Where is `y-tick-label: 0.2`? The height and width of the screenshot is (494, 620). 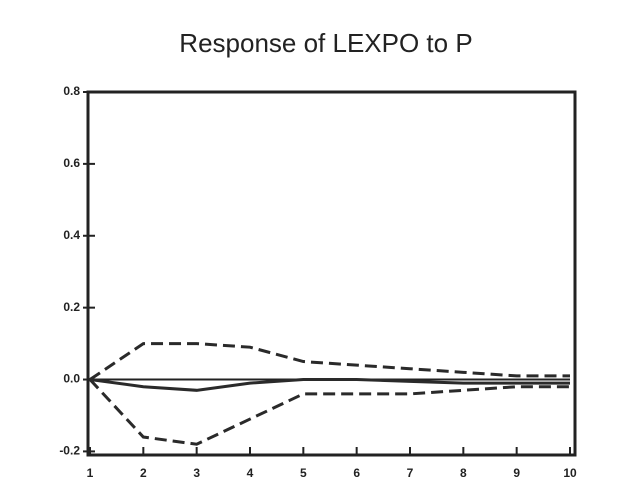 y-tick-label: 0.2 is located at coordinates (71, 307).